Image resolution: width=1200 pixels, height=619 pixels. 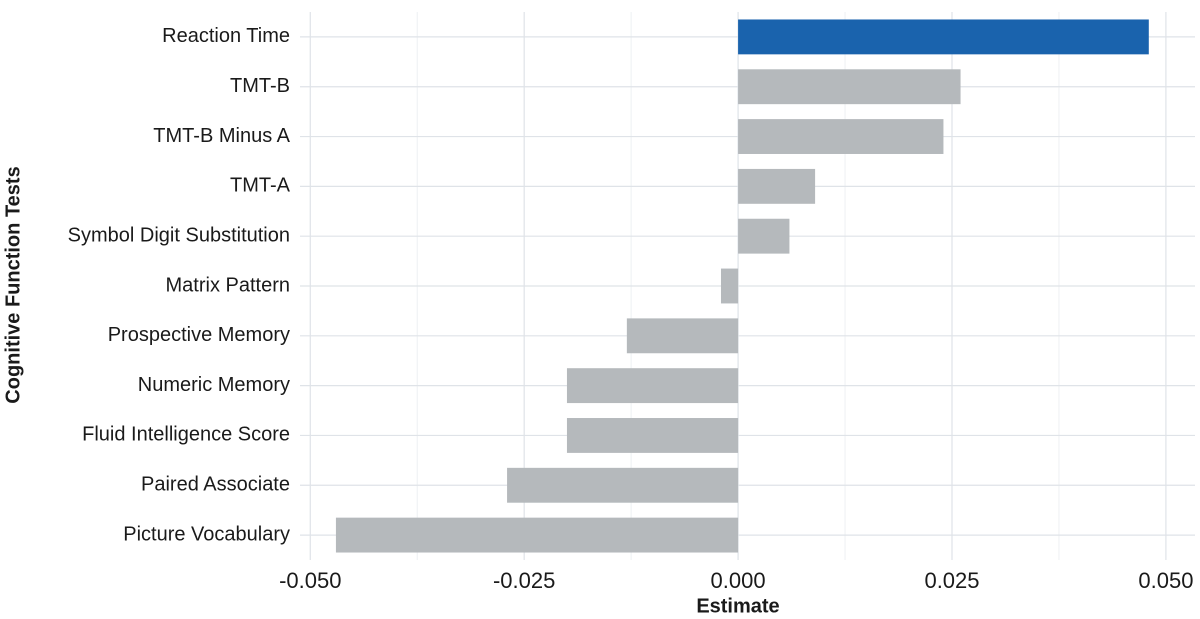 What do you see at coordinates (199, 335) in the screenshot?
I see `y-tick-label: Prospective Memory` at bounding box center [199, 335].